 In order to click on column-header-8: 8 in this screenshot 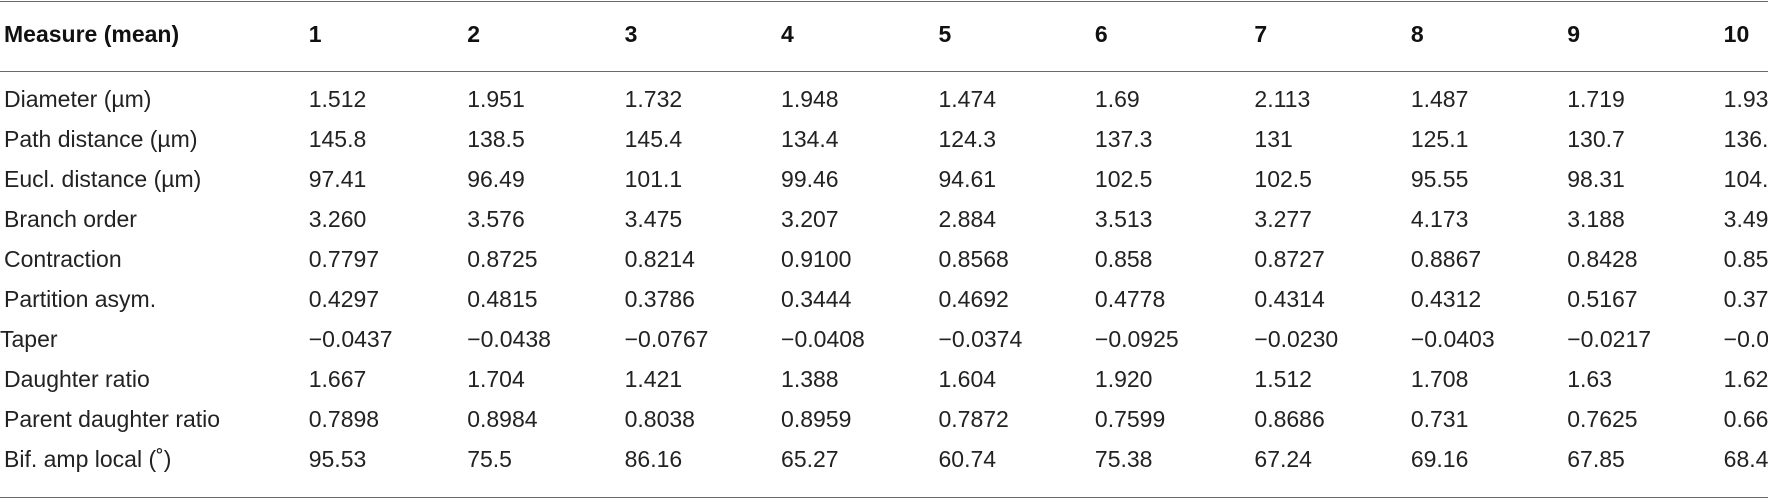, I will do `click(1417, 34)`.